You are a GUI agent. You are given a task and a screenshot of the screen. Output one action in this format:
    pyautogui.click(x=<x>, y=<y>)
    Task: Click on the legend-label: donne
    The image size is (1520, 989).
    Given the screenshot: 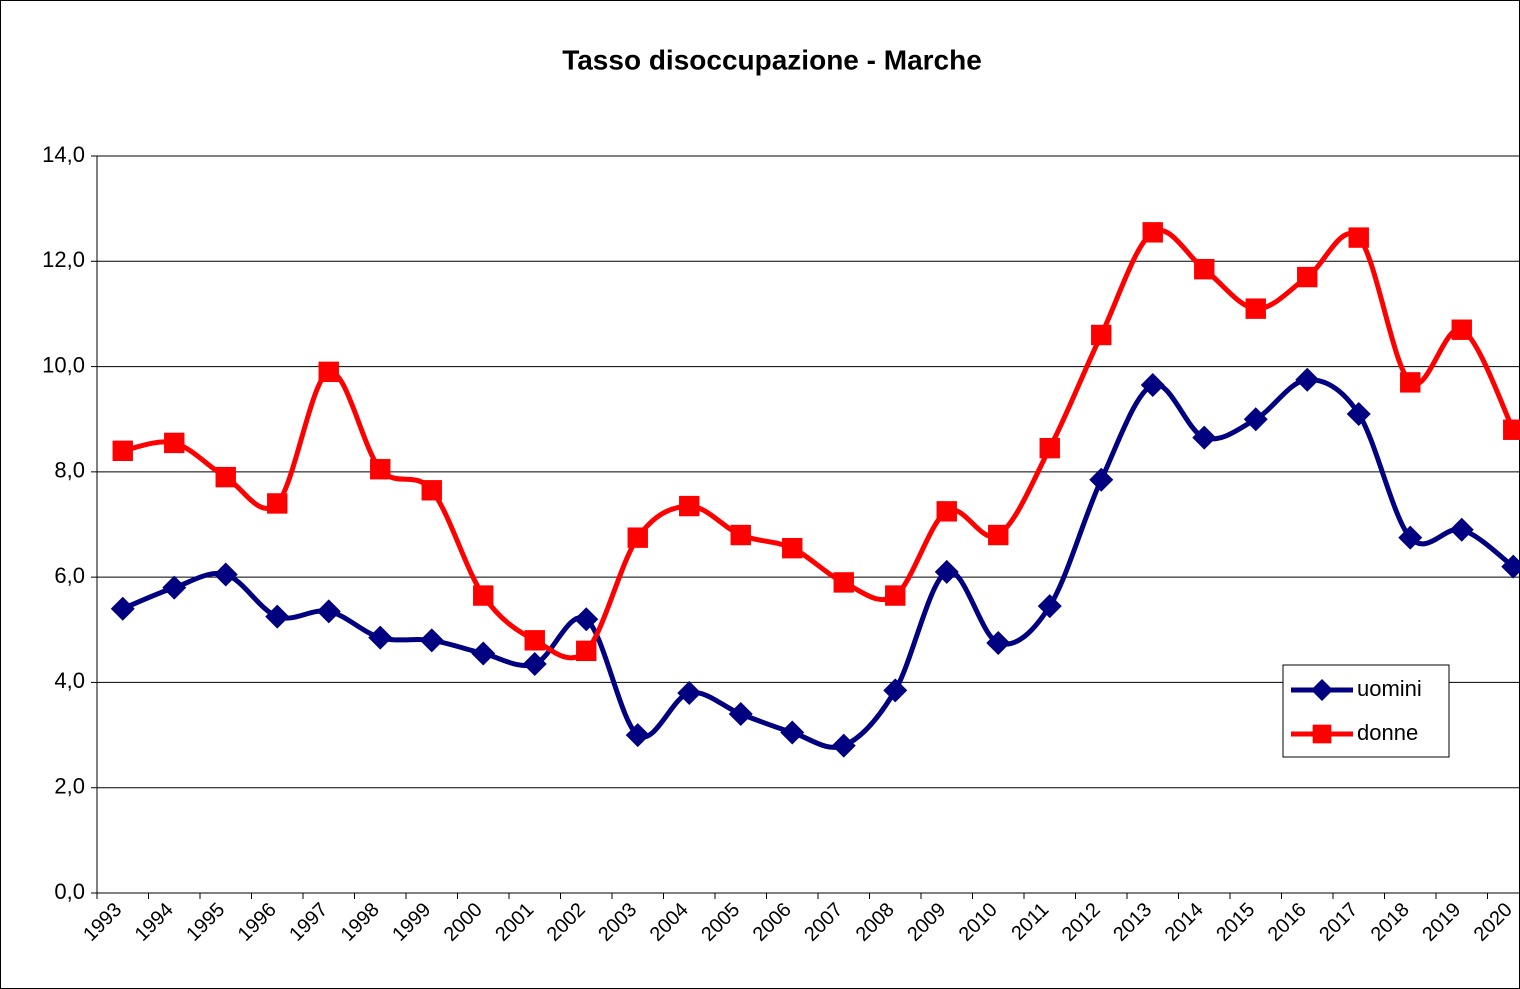 What is the action you would take?
    pyautogui.click(x=1387, y=732)
    